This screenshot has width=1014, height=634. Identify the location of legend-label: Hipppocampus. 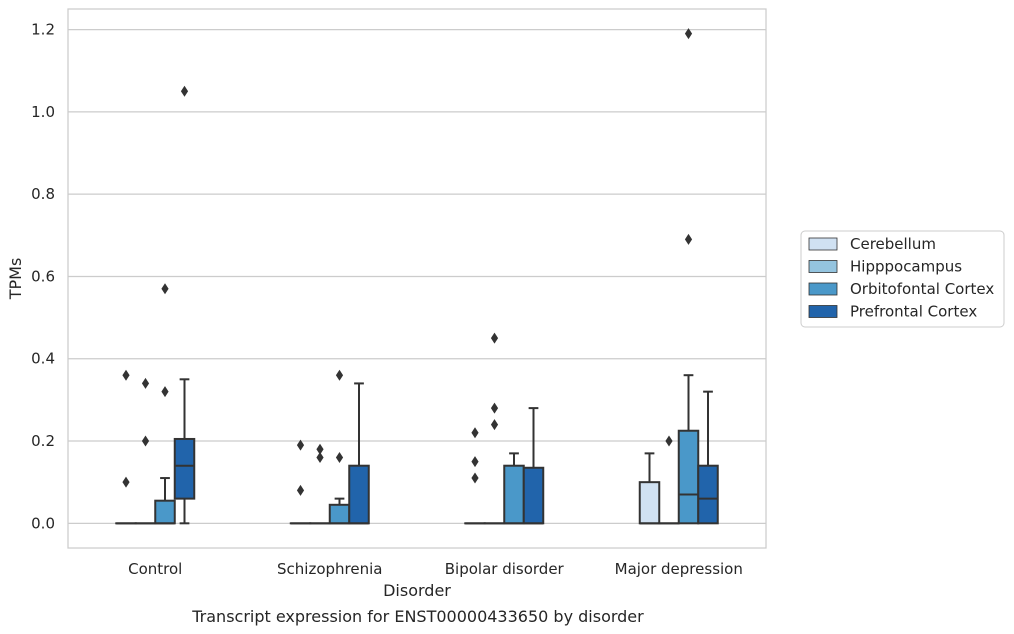
(906, 267).